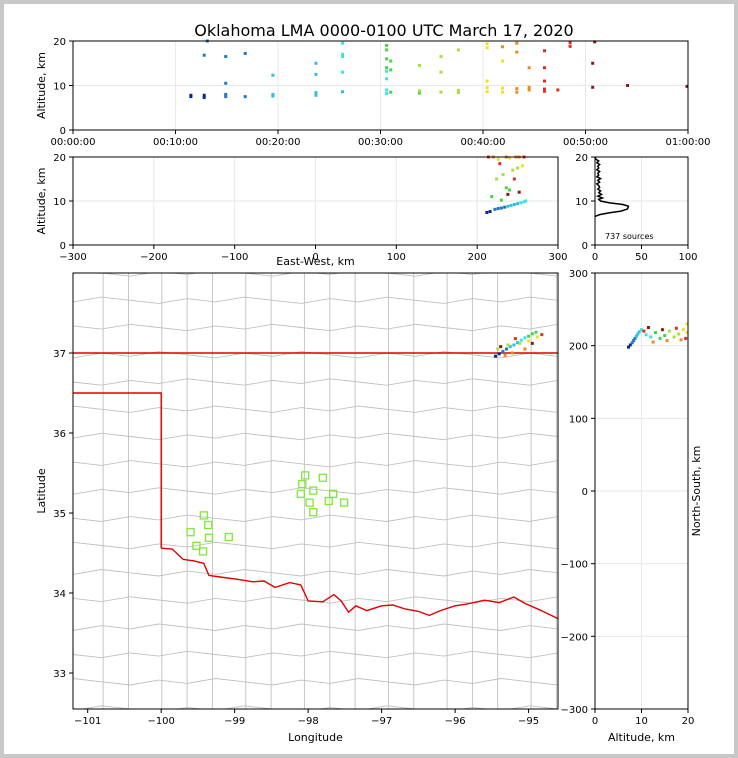 The width and height of the screenshot is (738, 758). What do you see at coordinates (160, 721) in the screenshot?
I see `plan-view-xtick-label: −100` at bounding box center [160, 721].